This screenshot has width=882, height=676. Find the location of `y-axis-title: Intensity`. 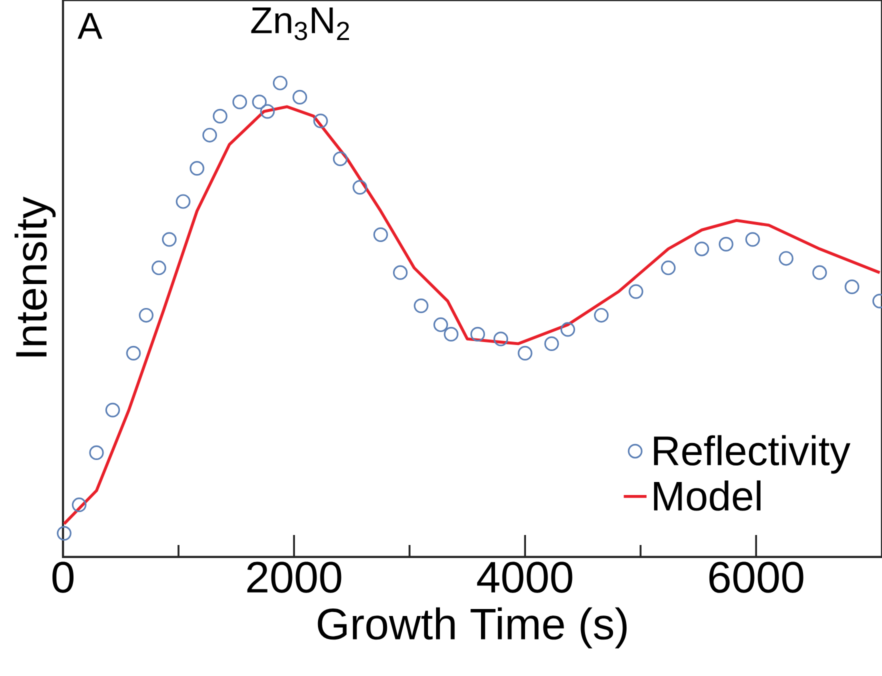

y-axis-title: Intensity is located at coordinates (35, 276).